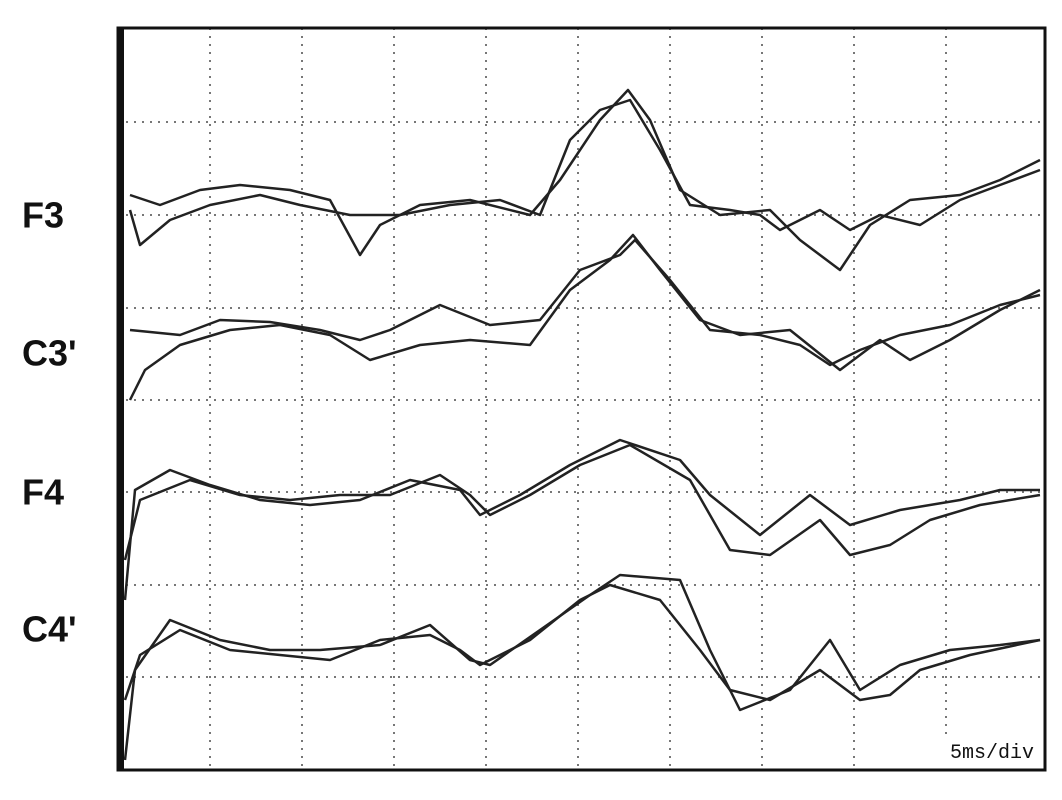 The width and height of the screenshot is (1062, 800). Describe the element at coordinates (992, 753) in the screenshot. I see `scale-label: 5ms/div` at that location.